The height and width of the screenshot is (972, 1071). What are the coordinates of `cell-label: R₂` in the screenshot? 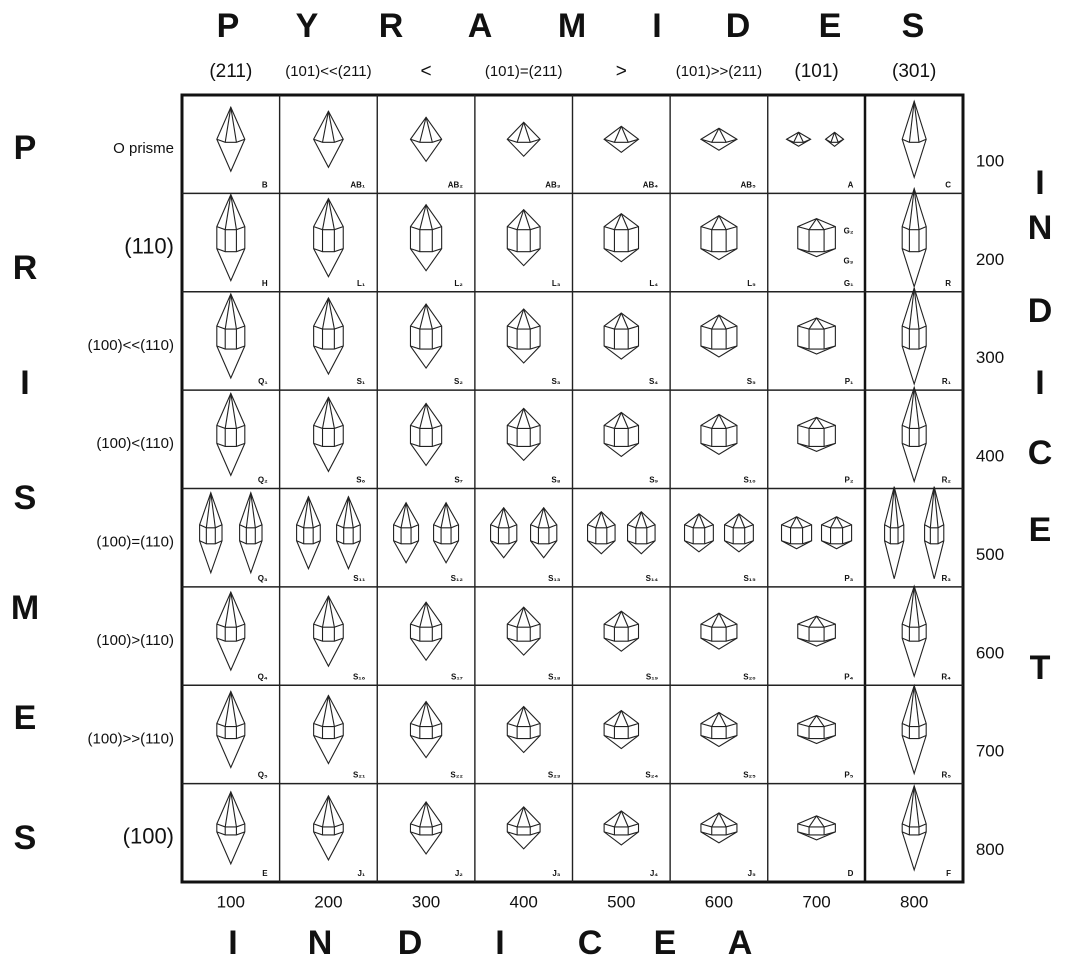 It's located at (947, 480).